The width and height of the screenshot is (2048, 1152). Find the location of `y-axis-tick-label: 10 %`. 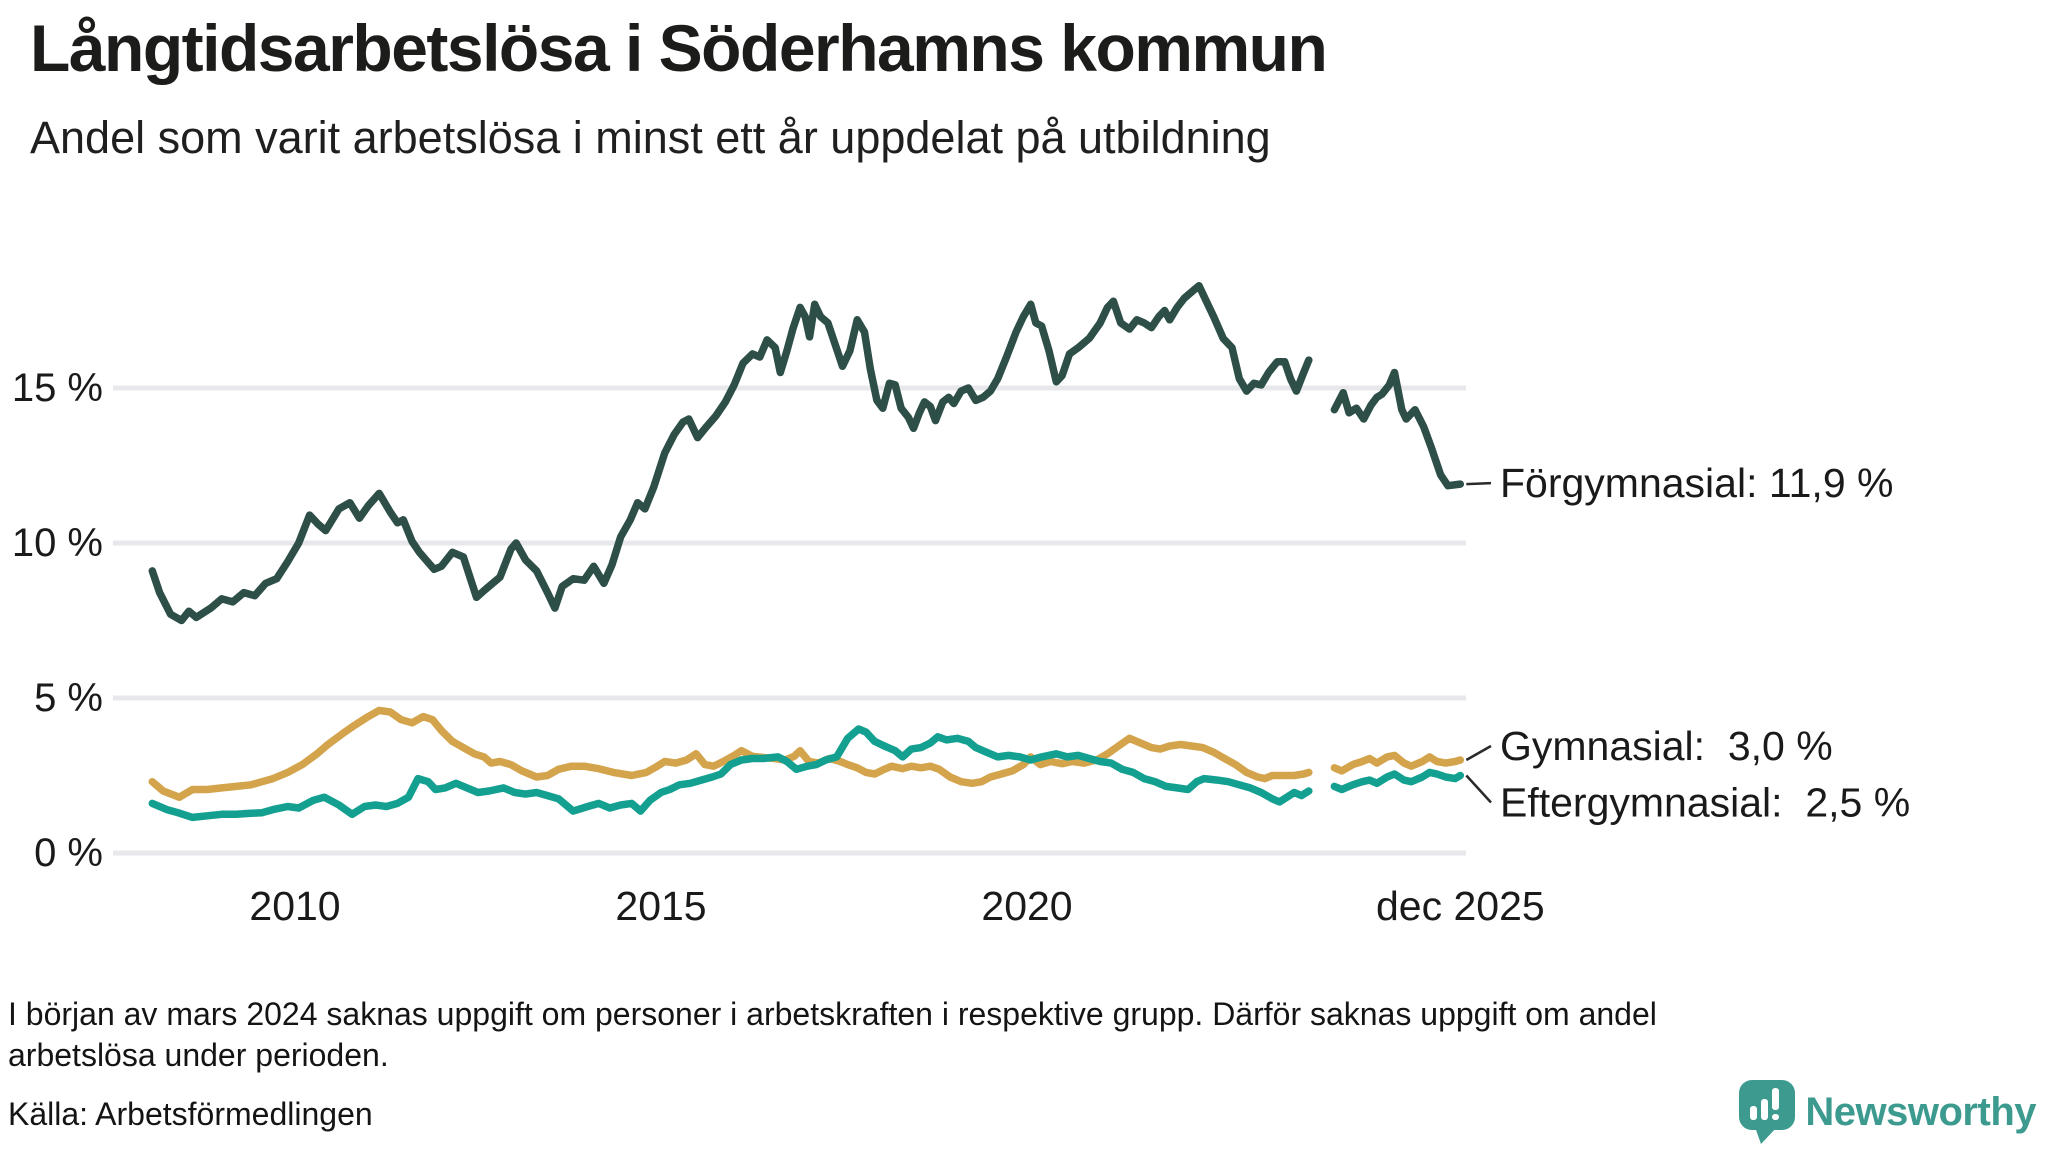

y-axis-tick-label: 10 % is located at coordinates (57, 543).